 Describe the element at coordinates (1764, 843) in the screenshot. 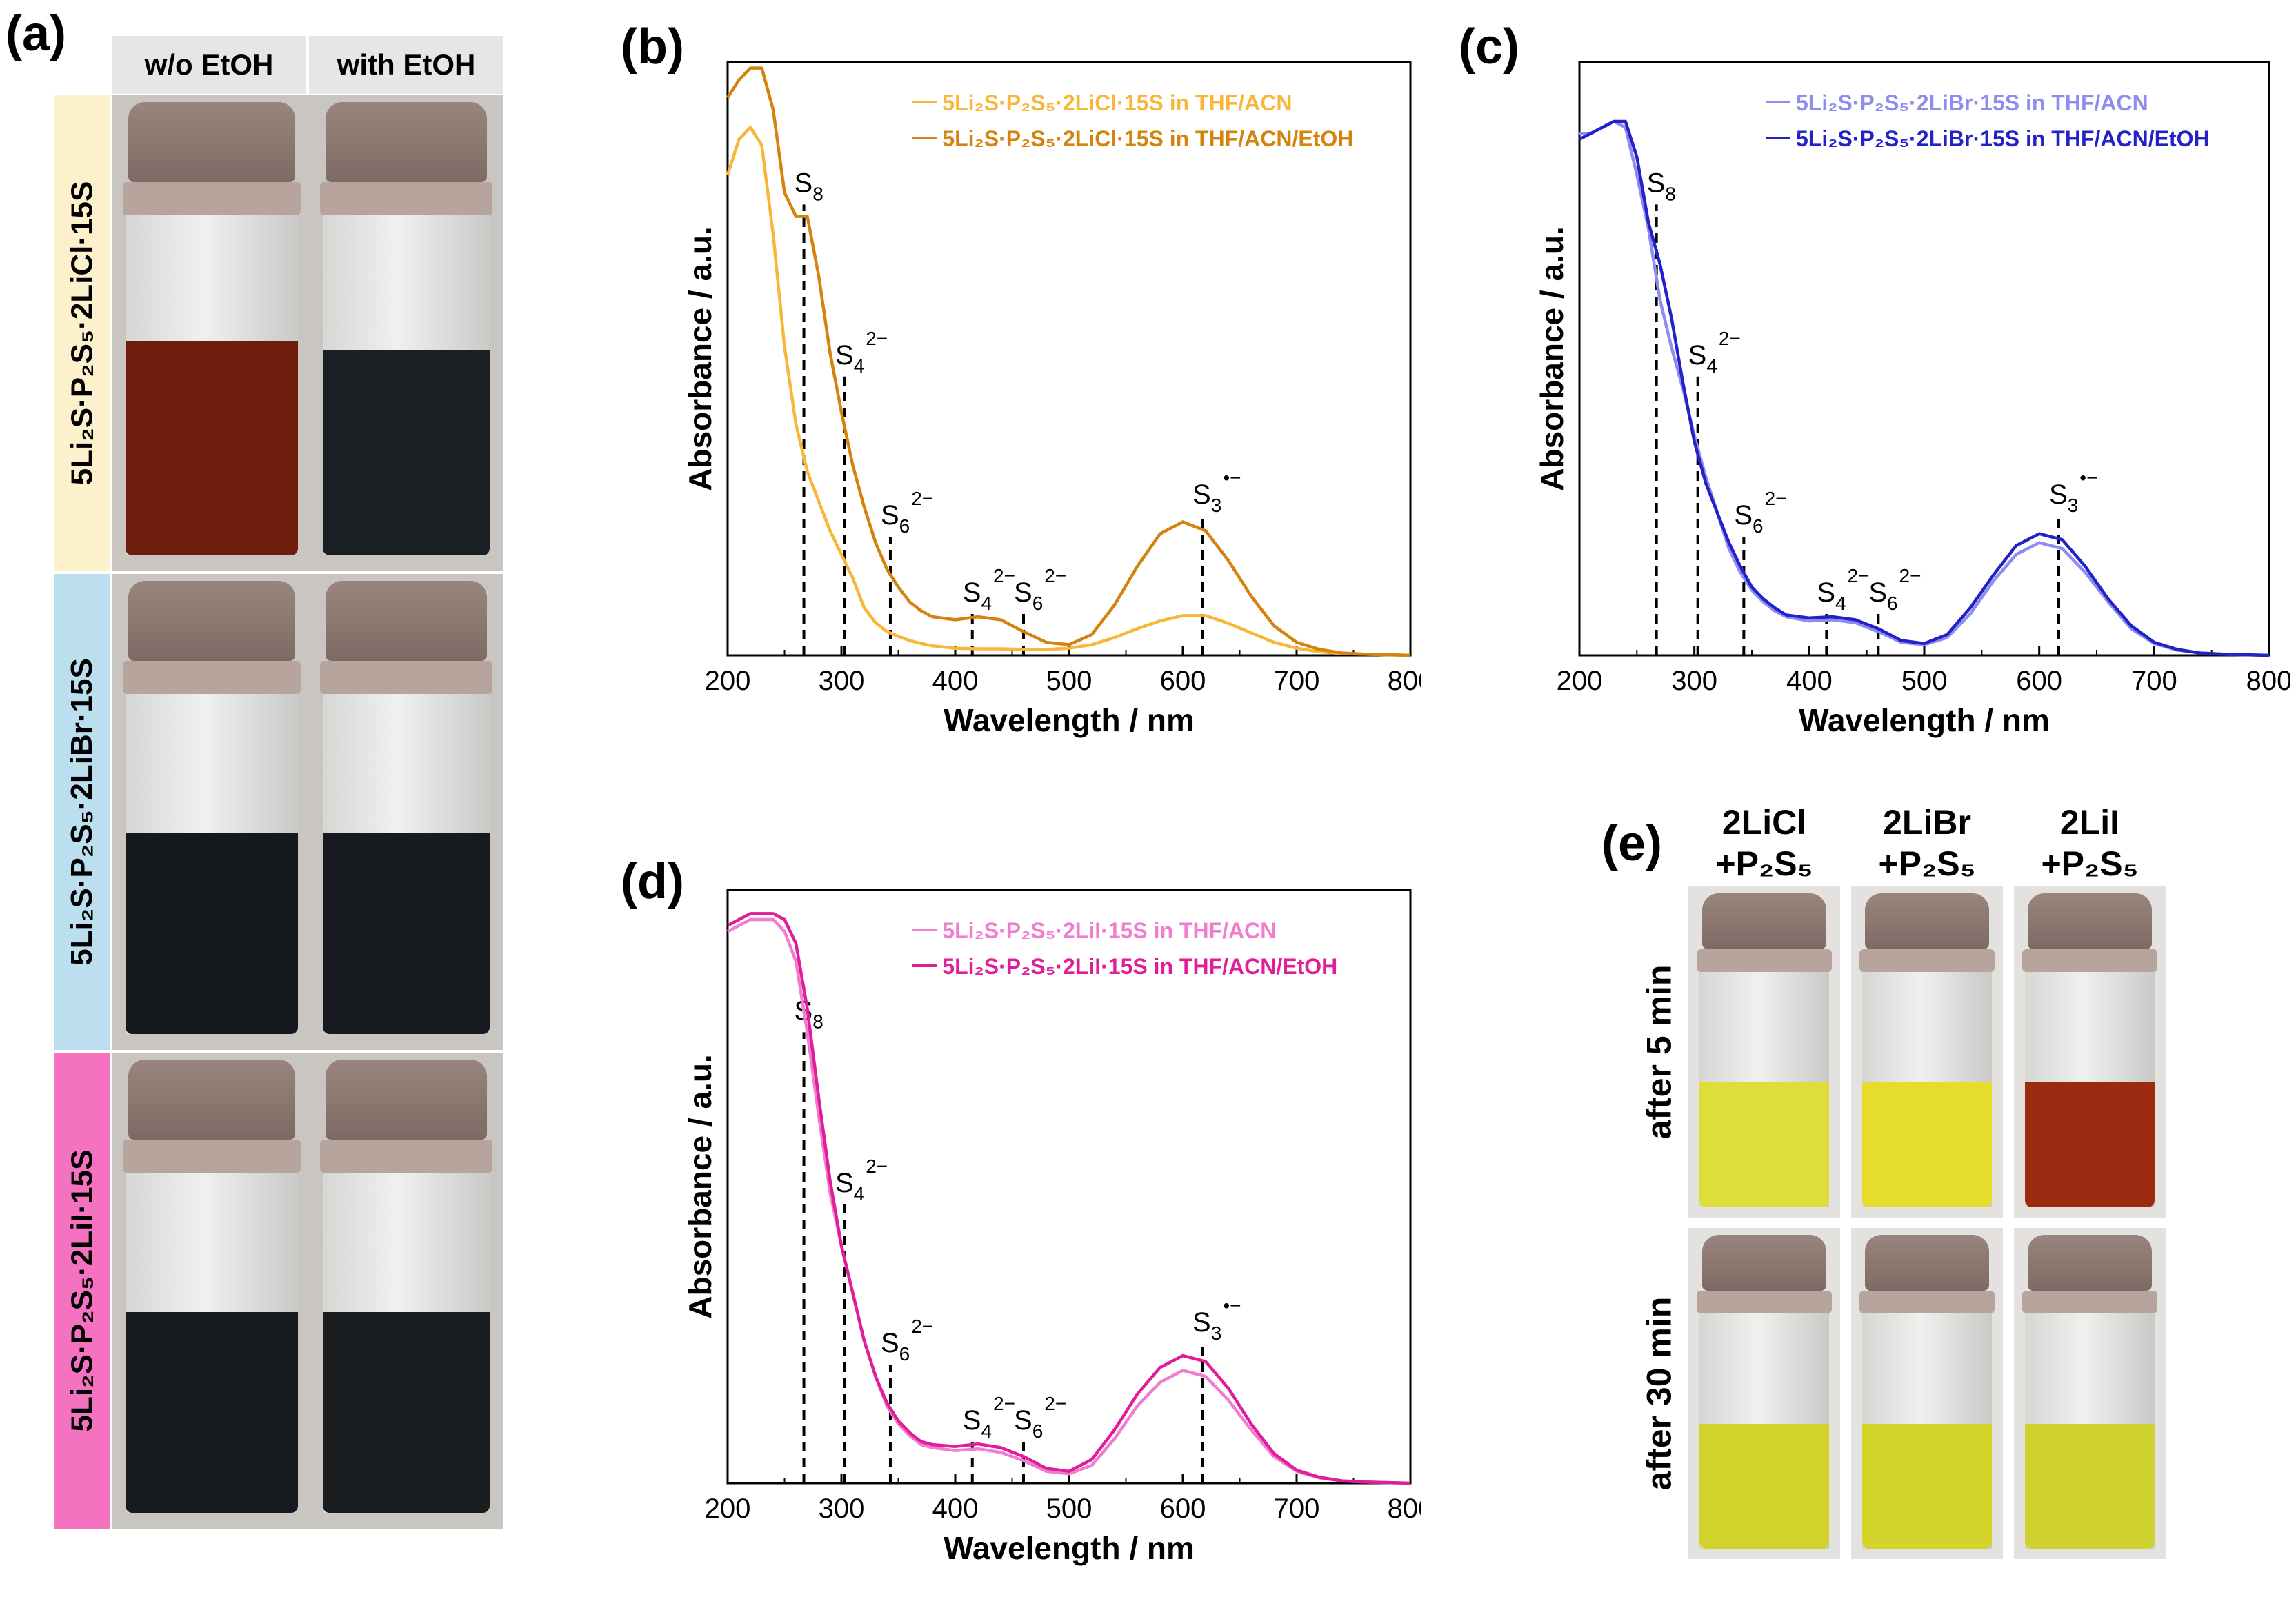

I see `panel-e-col-header: 2LiCl +P₂S₅` at that location.